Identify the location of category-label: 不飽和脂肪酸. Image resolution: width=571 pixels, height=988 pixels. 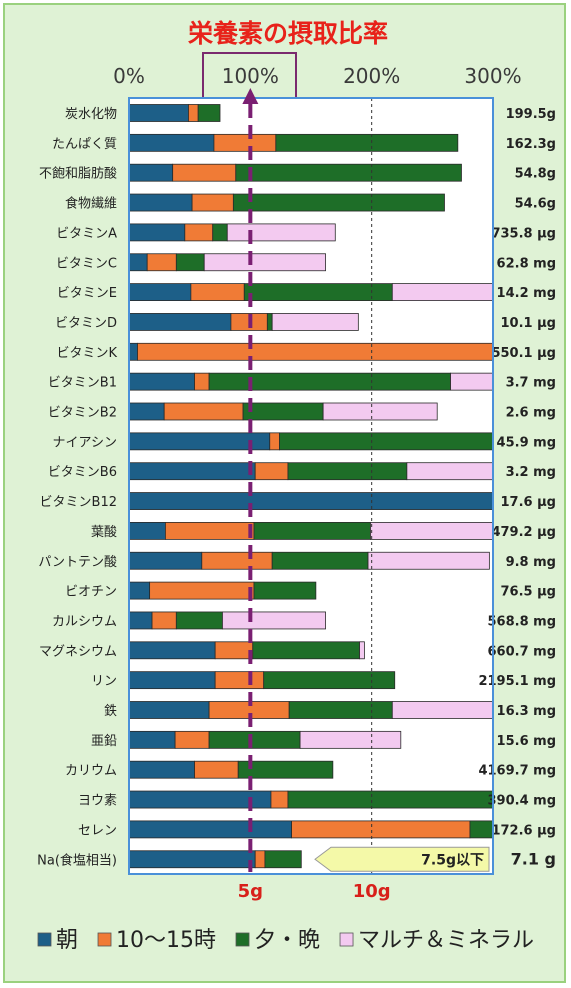
(78, 174).